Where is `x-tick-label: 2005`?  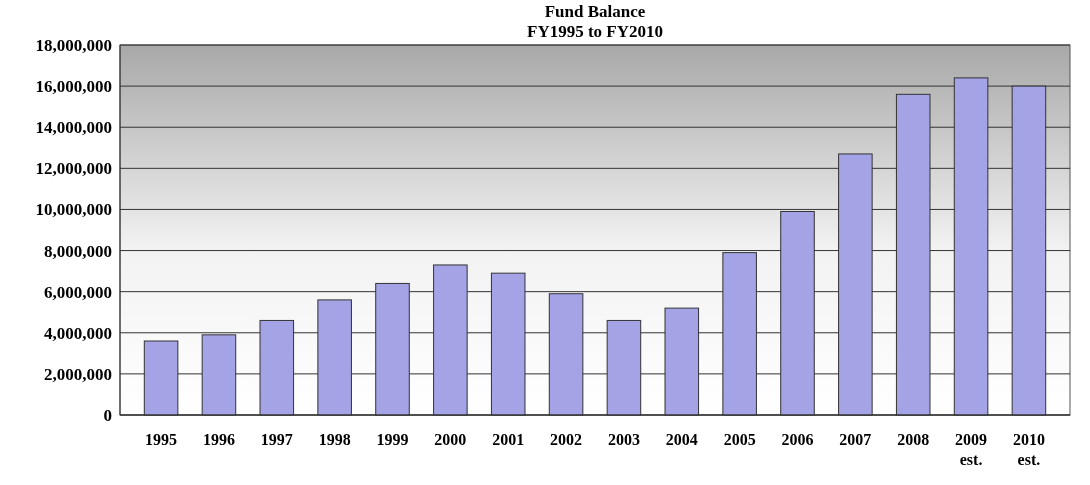
x-tick-label: 2005 is located at coordinates (739, 439).